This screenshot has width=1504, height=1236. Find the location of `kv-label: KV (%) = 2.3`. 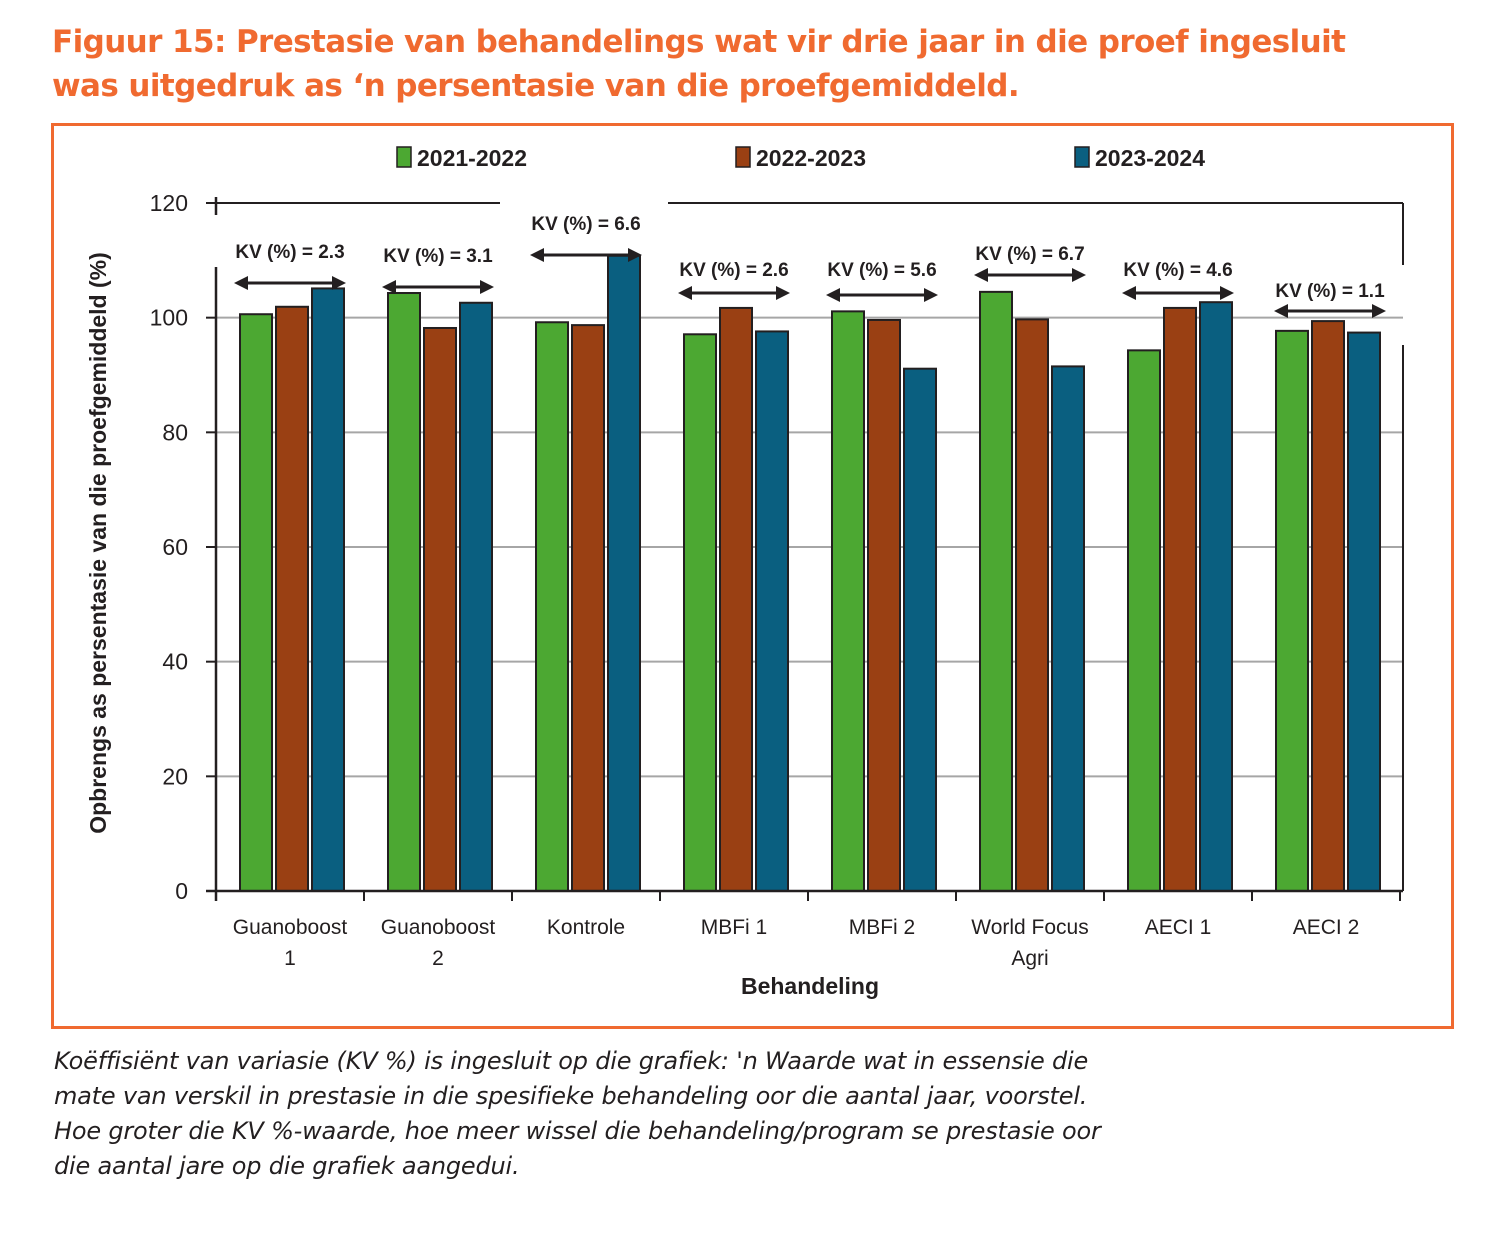

kv-label: KV (%) = 2.3 is located at coordinates (289, 252).